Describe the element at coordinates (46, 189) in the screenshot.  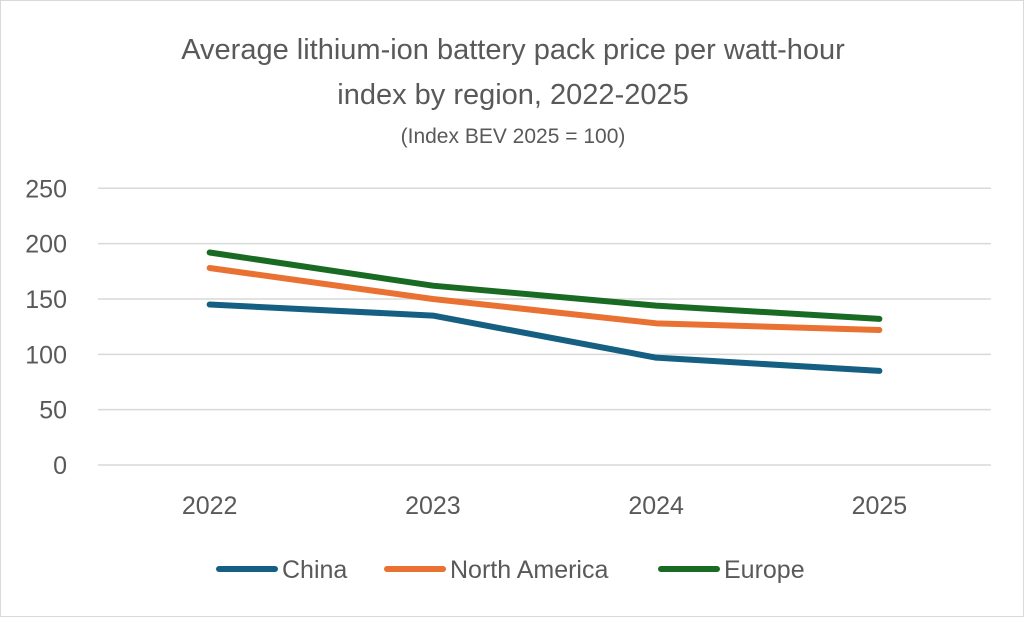
I see `y-tick-label: 250` at that location.